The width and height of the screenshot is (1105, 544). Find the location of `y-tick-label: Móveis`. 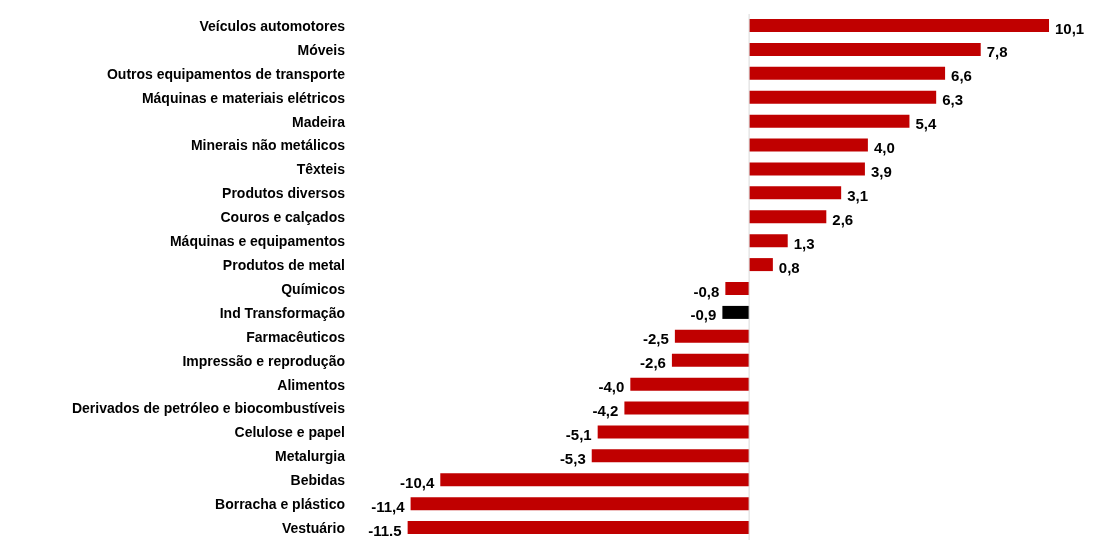

y-tick-label: Móveis is located at coordinates (321, 49).